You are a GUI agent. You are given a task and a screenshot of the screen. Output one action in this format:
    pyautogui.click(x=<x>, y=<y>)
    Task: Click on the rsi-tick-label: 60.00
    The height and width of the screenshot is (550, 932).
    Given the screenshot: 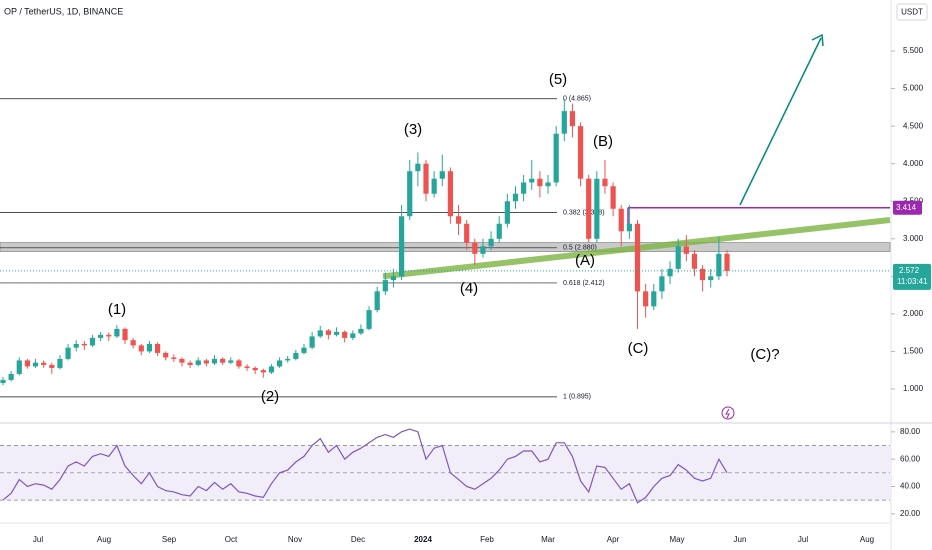 What is the action you would take?
    pyautogui.click(x=910, y=458)
    